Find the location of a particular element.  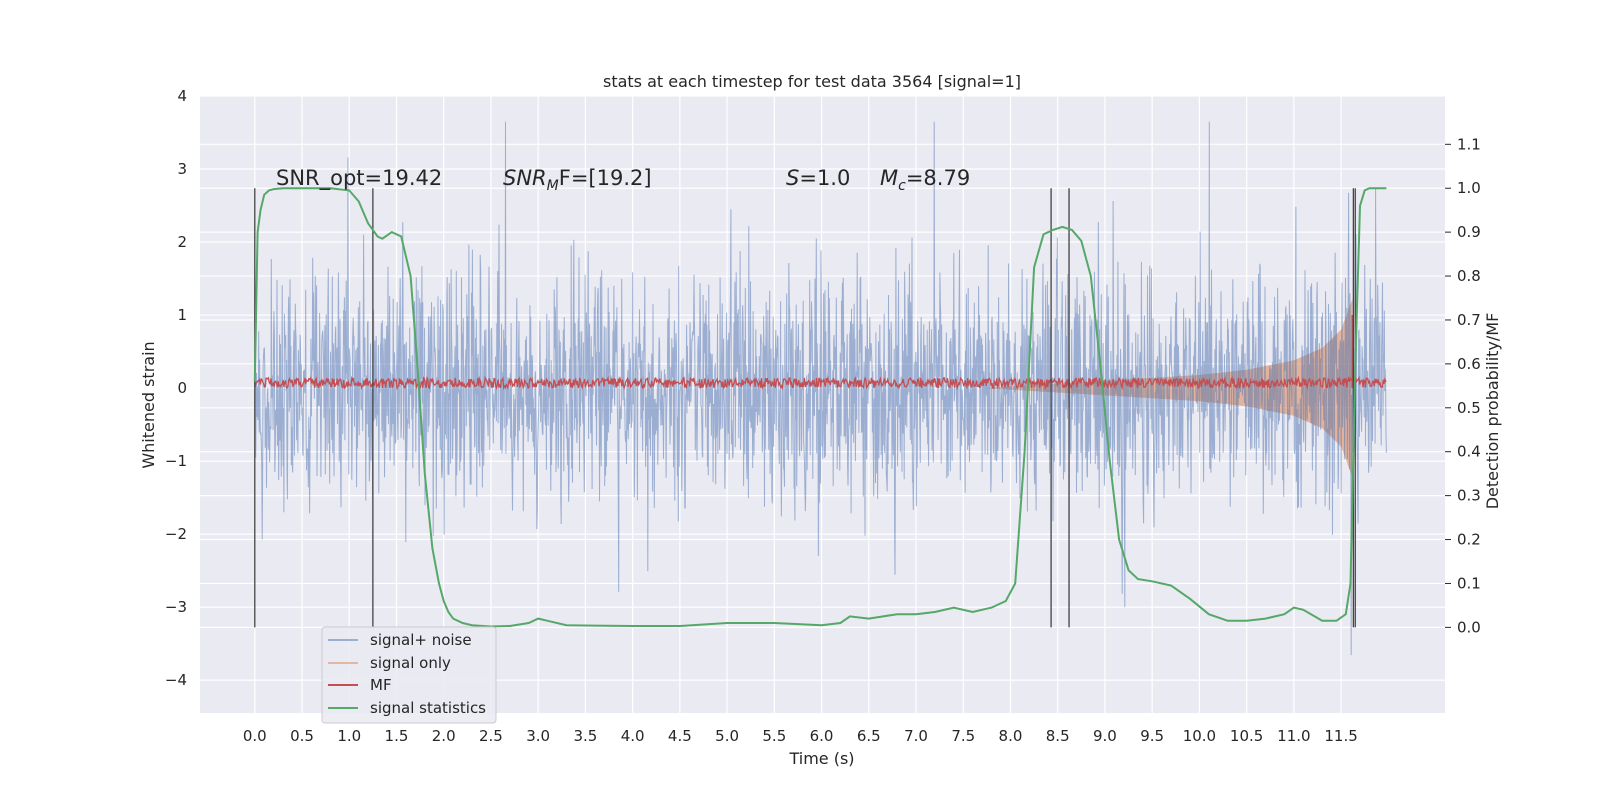

x-tick-label: 0.5 is located at coordinates (302, 736).